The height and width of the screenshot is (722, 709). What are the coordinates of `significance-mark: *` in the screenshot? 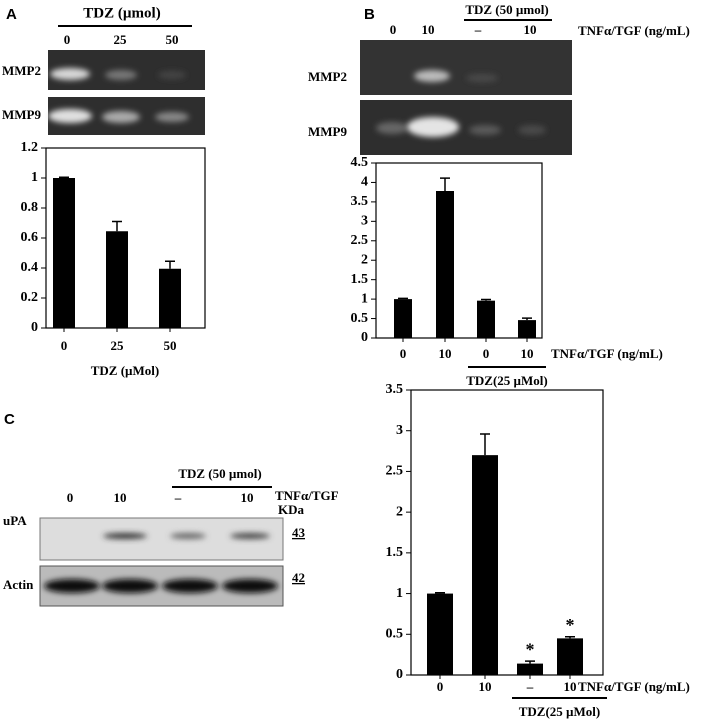 It's located at (530, 649).